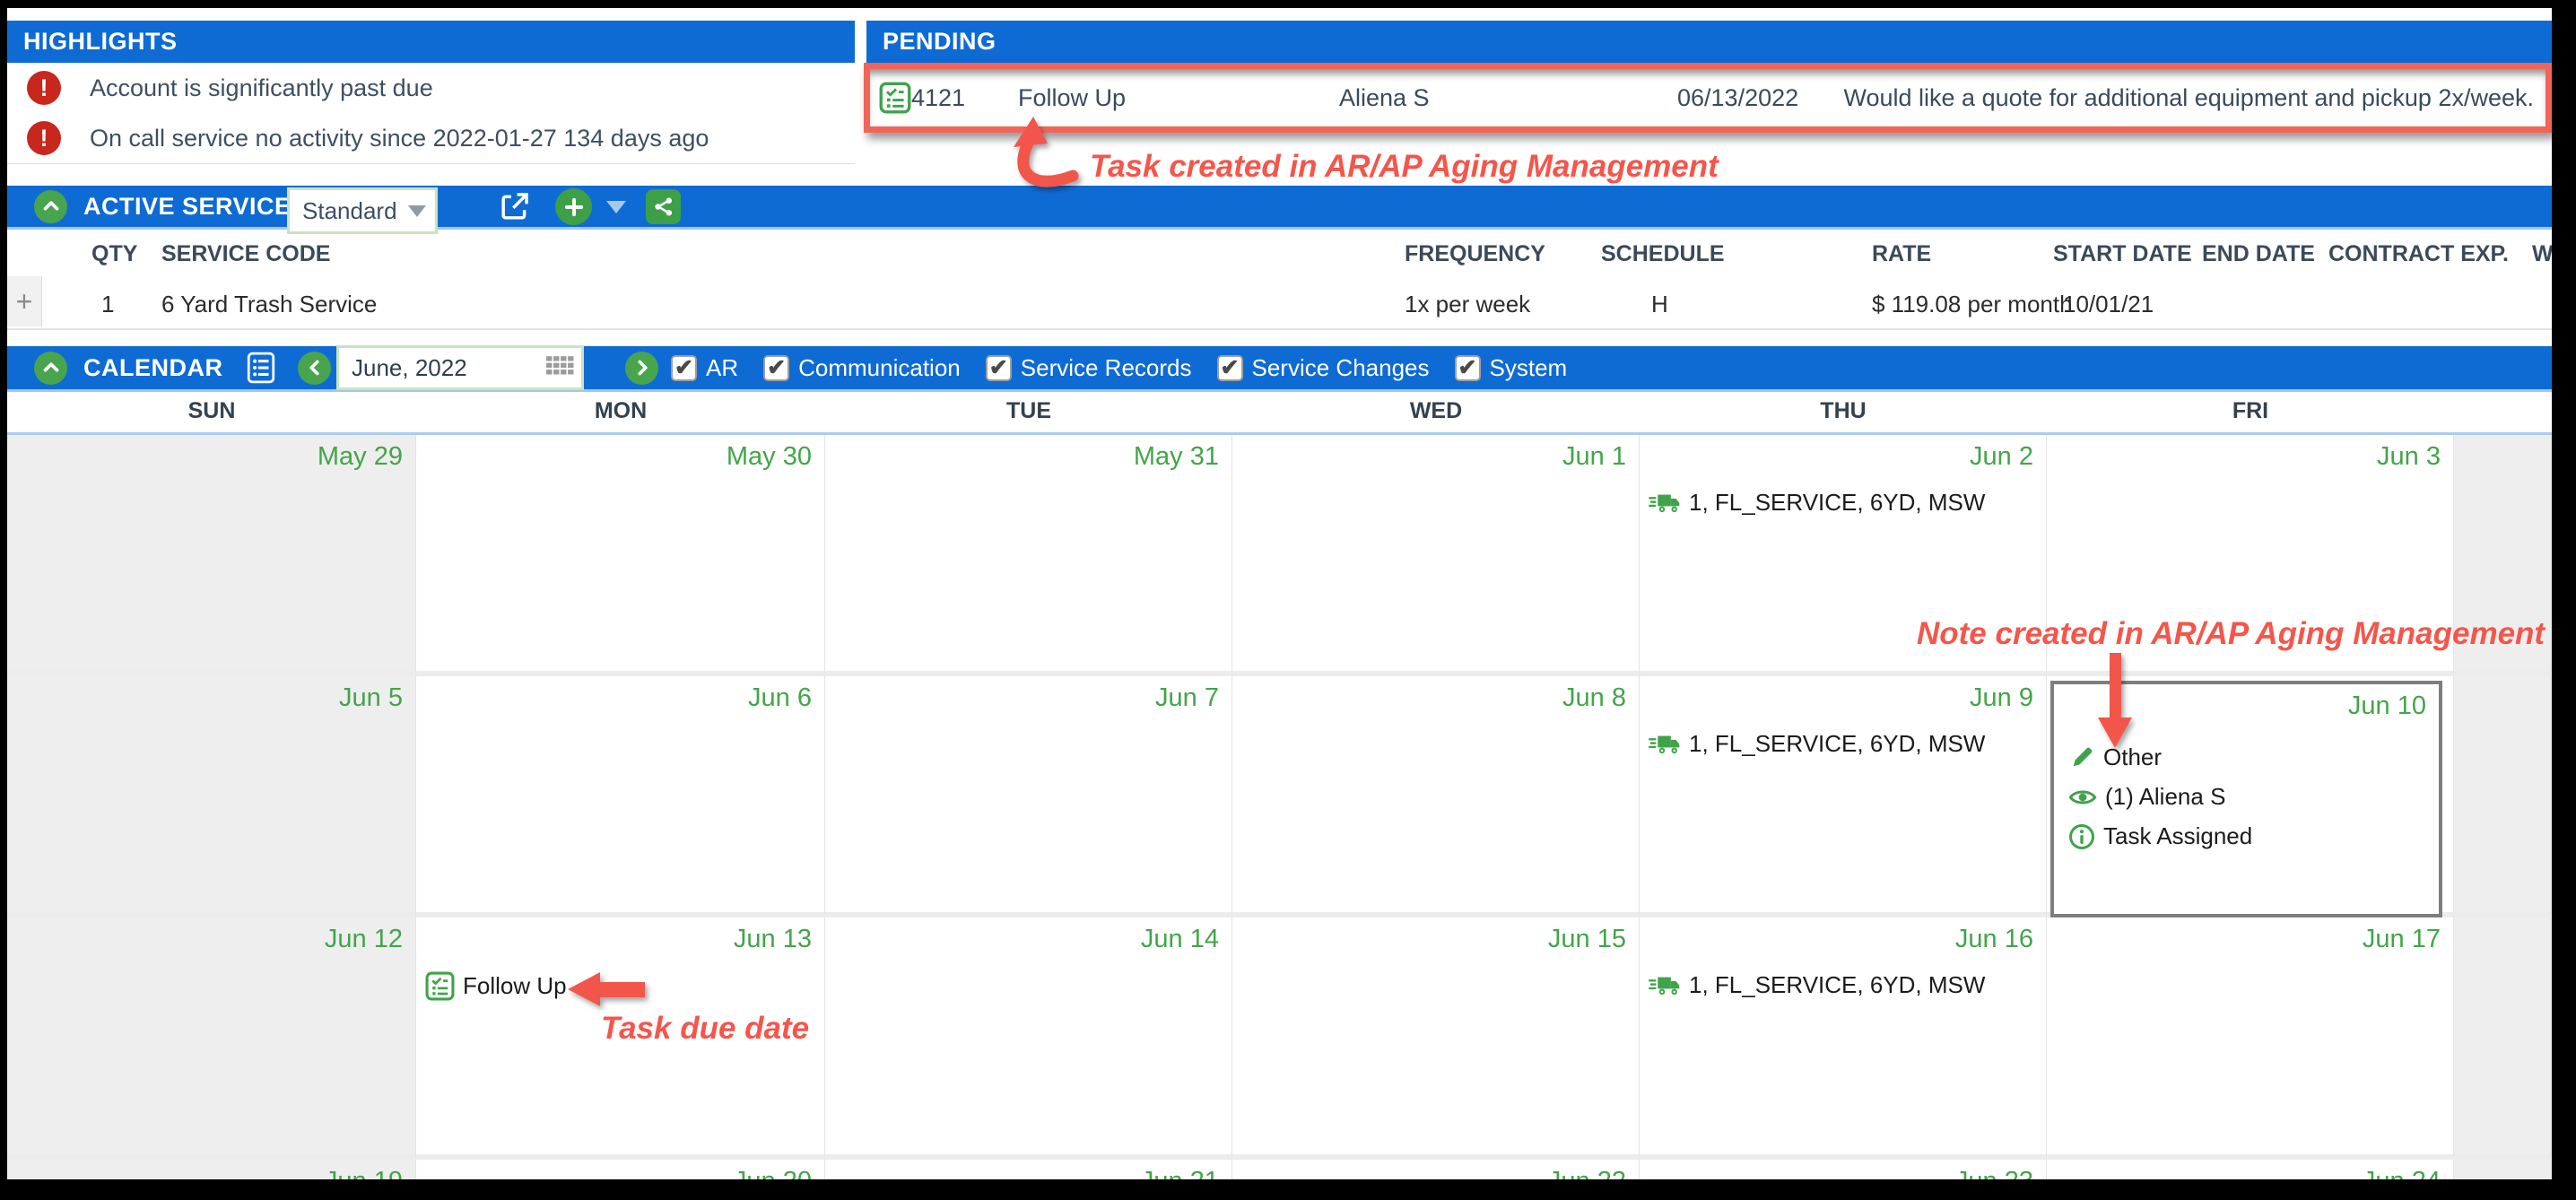 The height and width of the screenshot is (1200, 2576). I want to click on cell-date: Jun 14, so click(1179, 939).